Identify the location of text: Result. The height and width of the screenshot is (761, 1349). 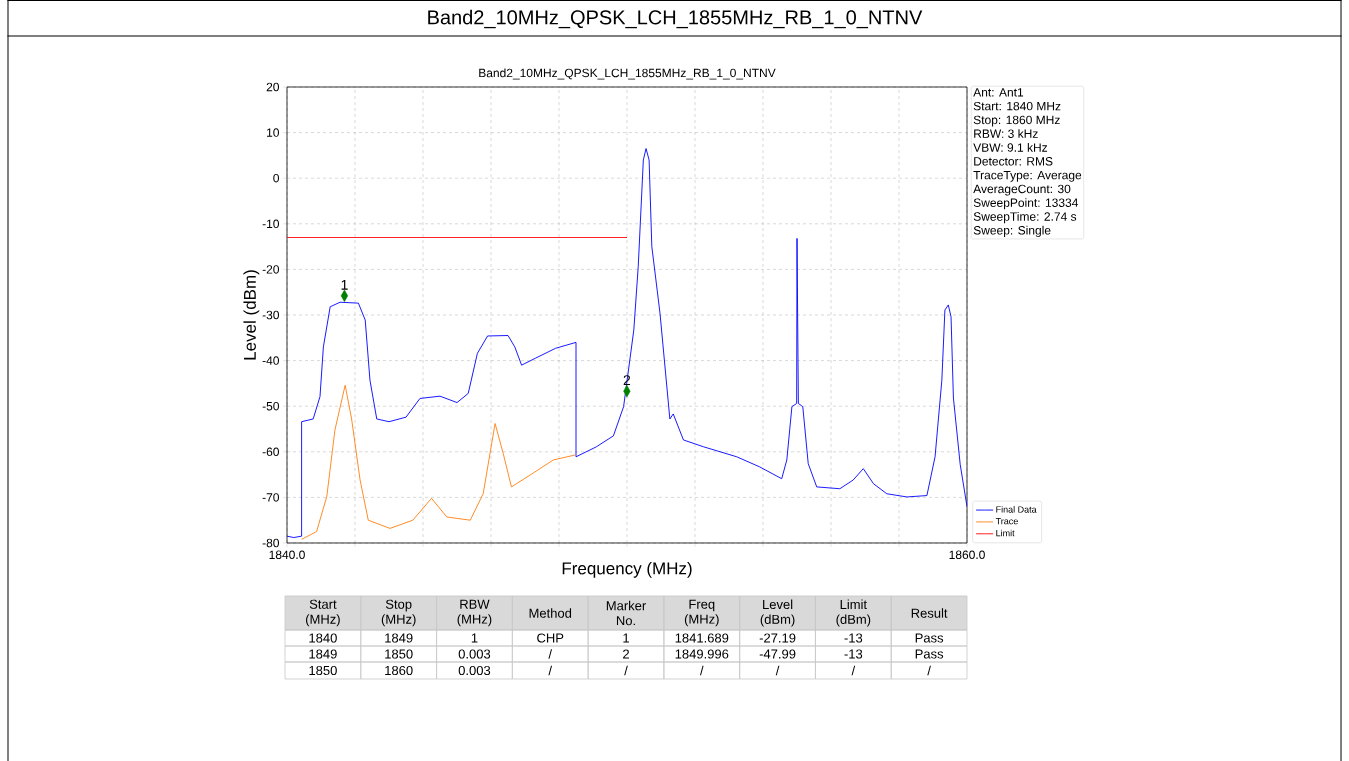
(929, 613).